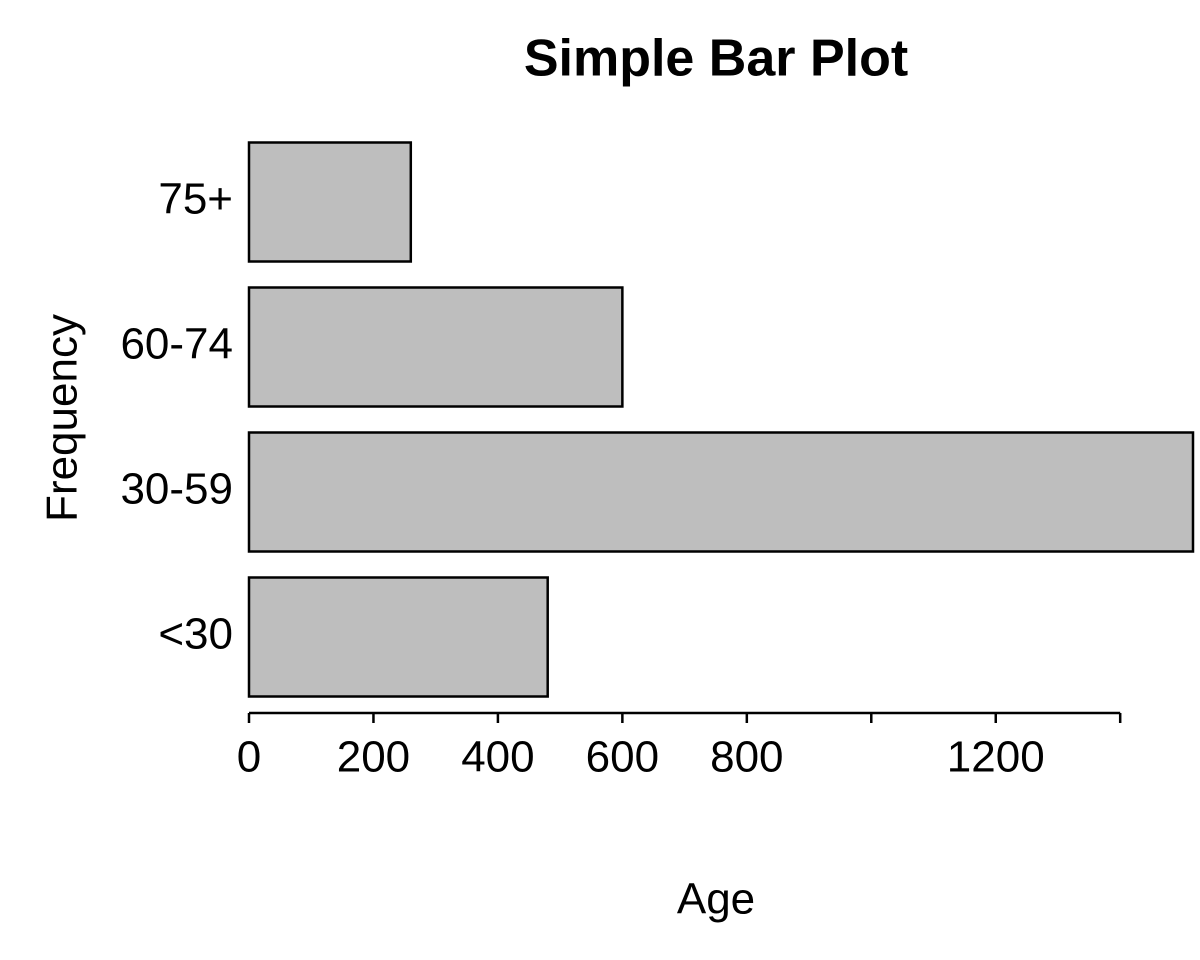 The image size is (1200, 960). What do you see at coordinates (195, 199) in the screenshot?
I see `y-tick-label: 75+` at bounding box center [195, 199].